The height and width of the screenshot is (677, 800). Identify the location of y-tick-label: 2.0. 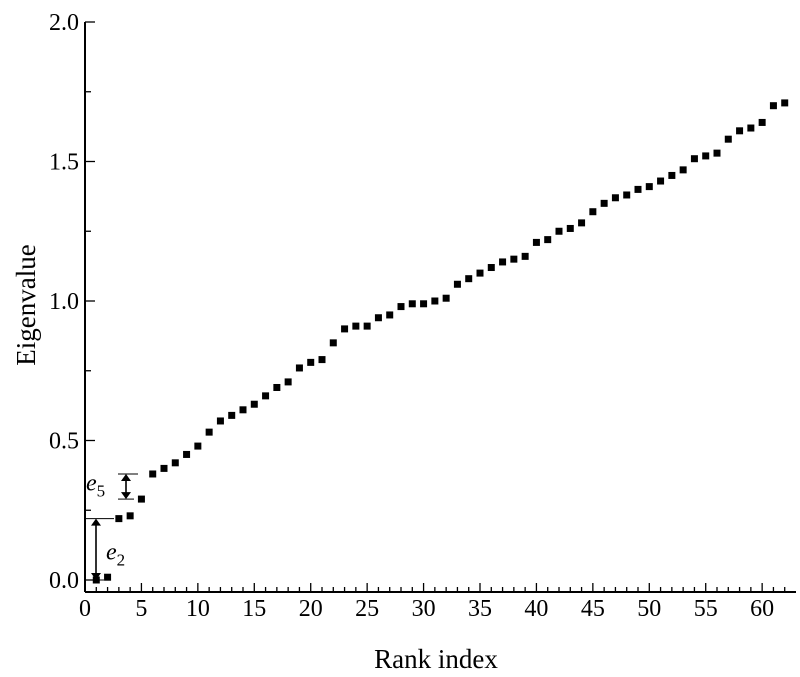
(64, 23).